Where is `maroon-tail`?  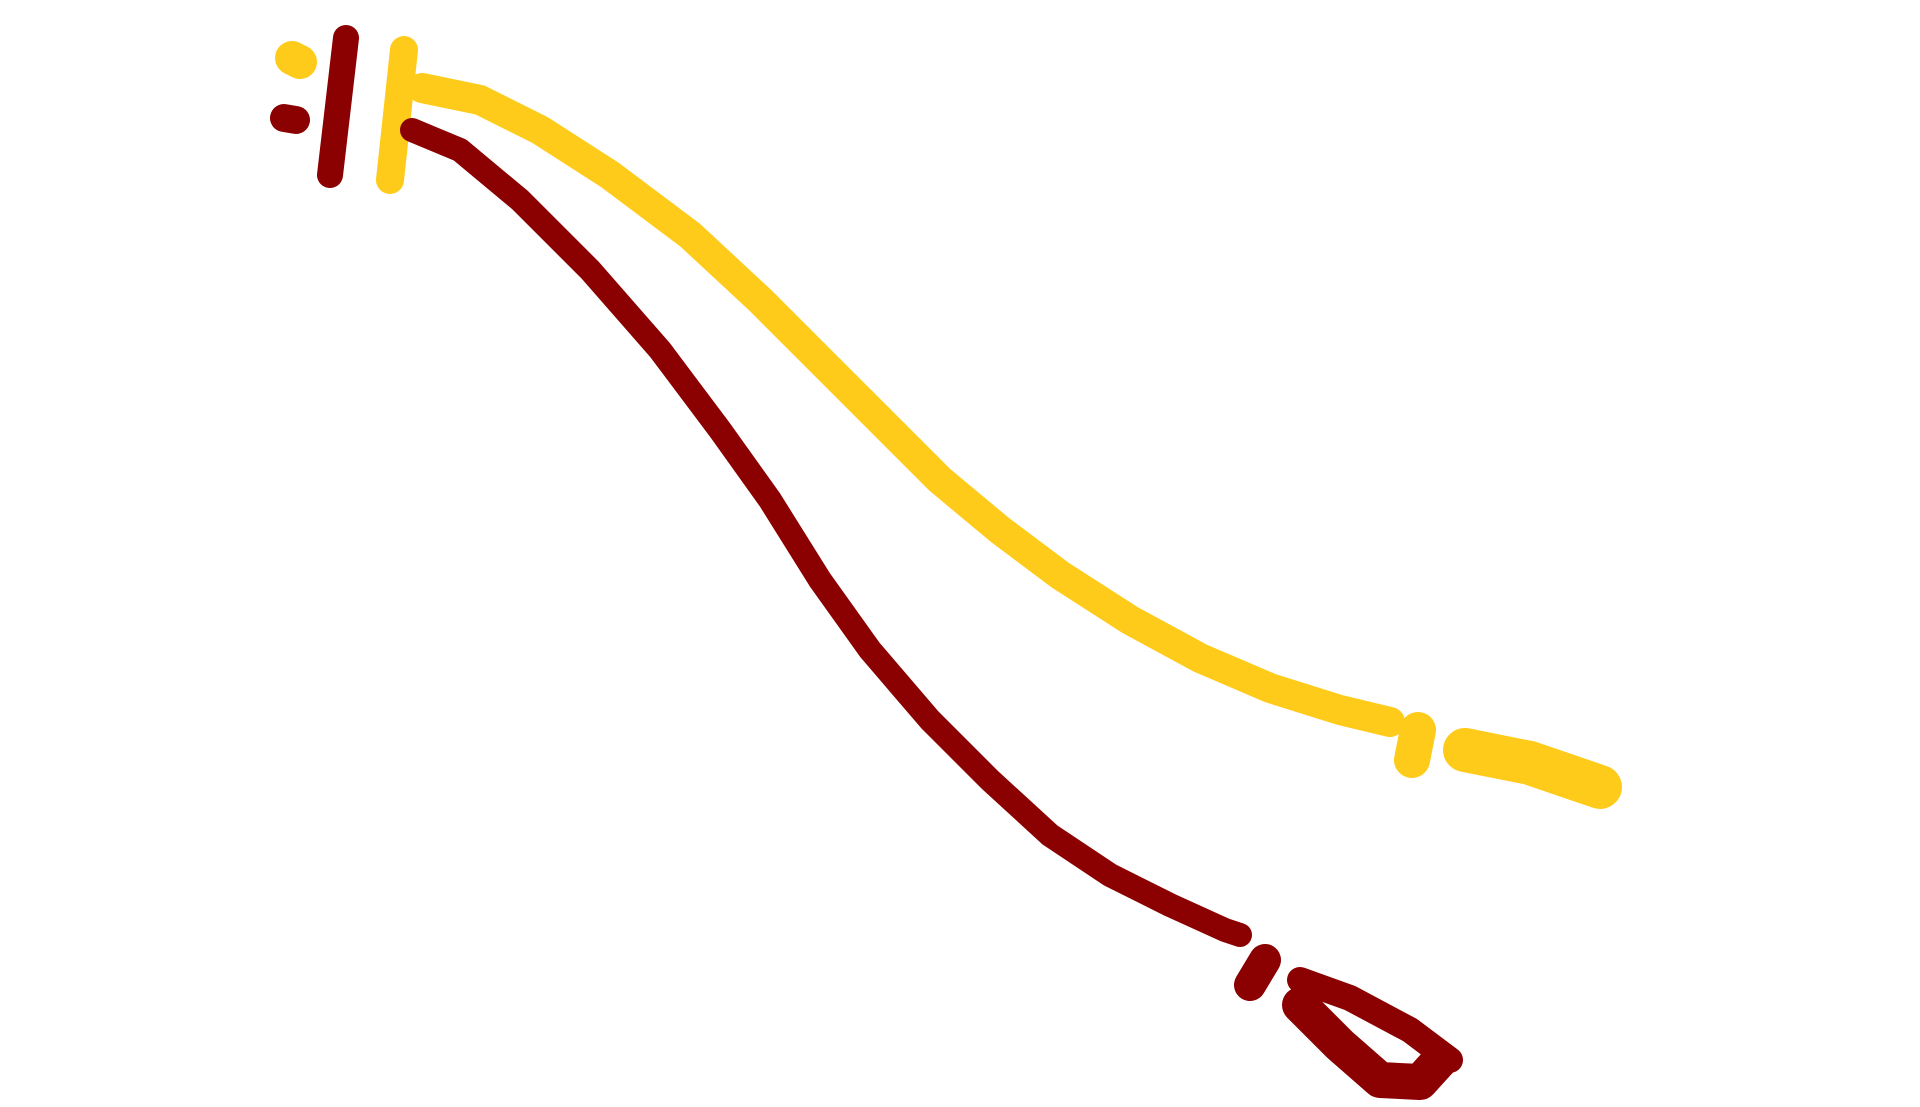
maroon-tail is located at coordinates (1375, 1020).